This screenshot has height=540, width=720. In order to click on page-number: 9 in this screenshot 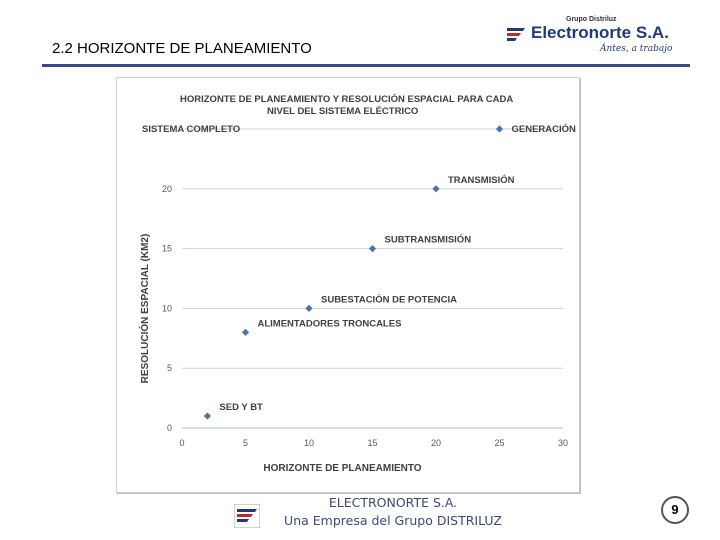, I will do `click(675, 510)`.